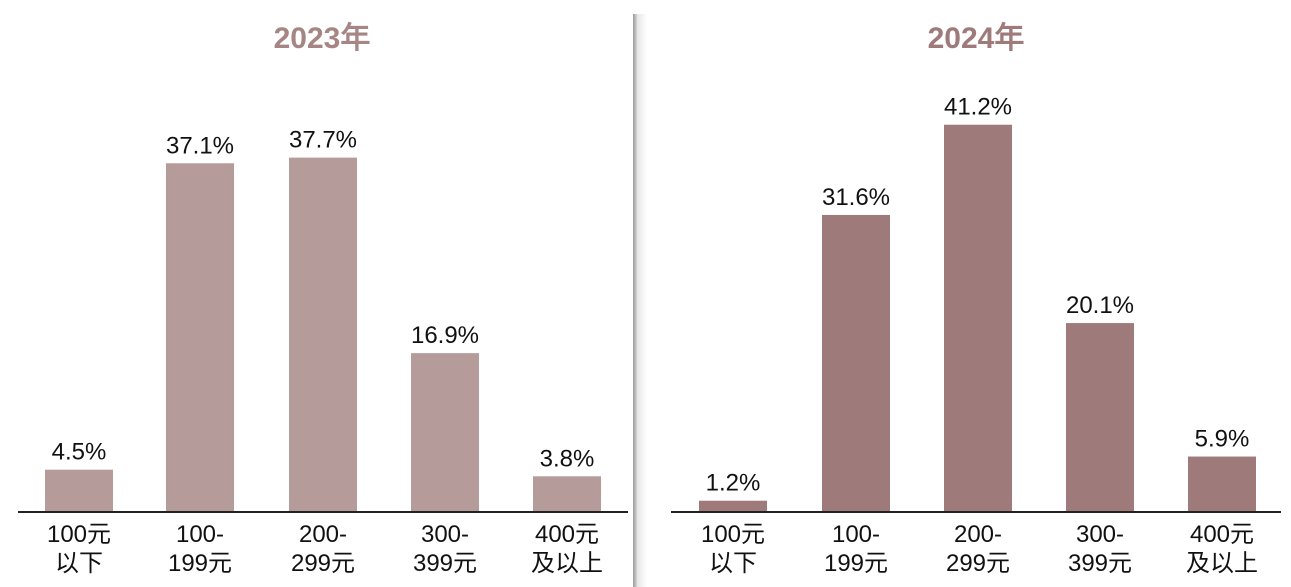 The image size is (1291, 587). I want to click on chart-2023-tick-label-5: 400元及以上, so click(567, 549).